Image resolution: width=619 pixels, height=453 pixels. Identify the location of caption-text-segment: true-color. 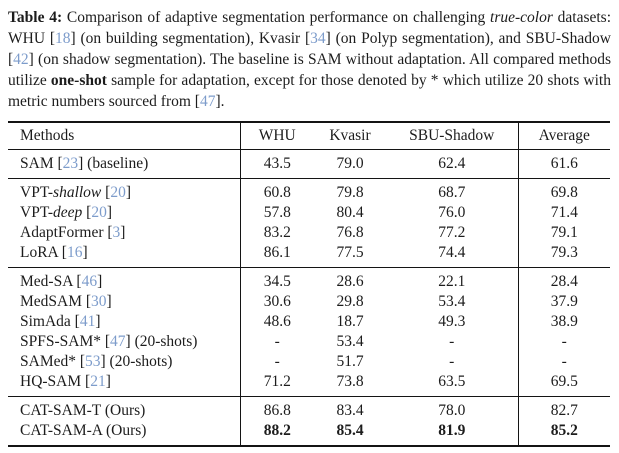
(521, 17).